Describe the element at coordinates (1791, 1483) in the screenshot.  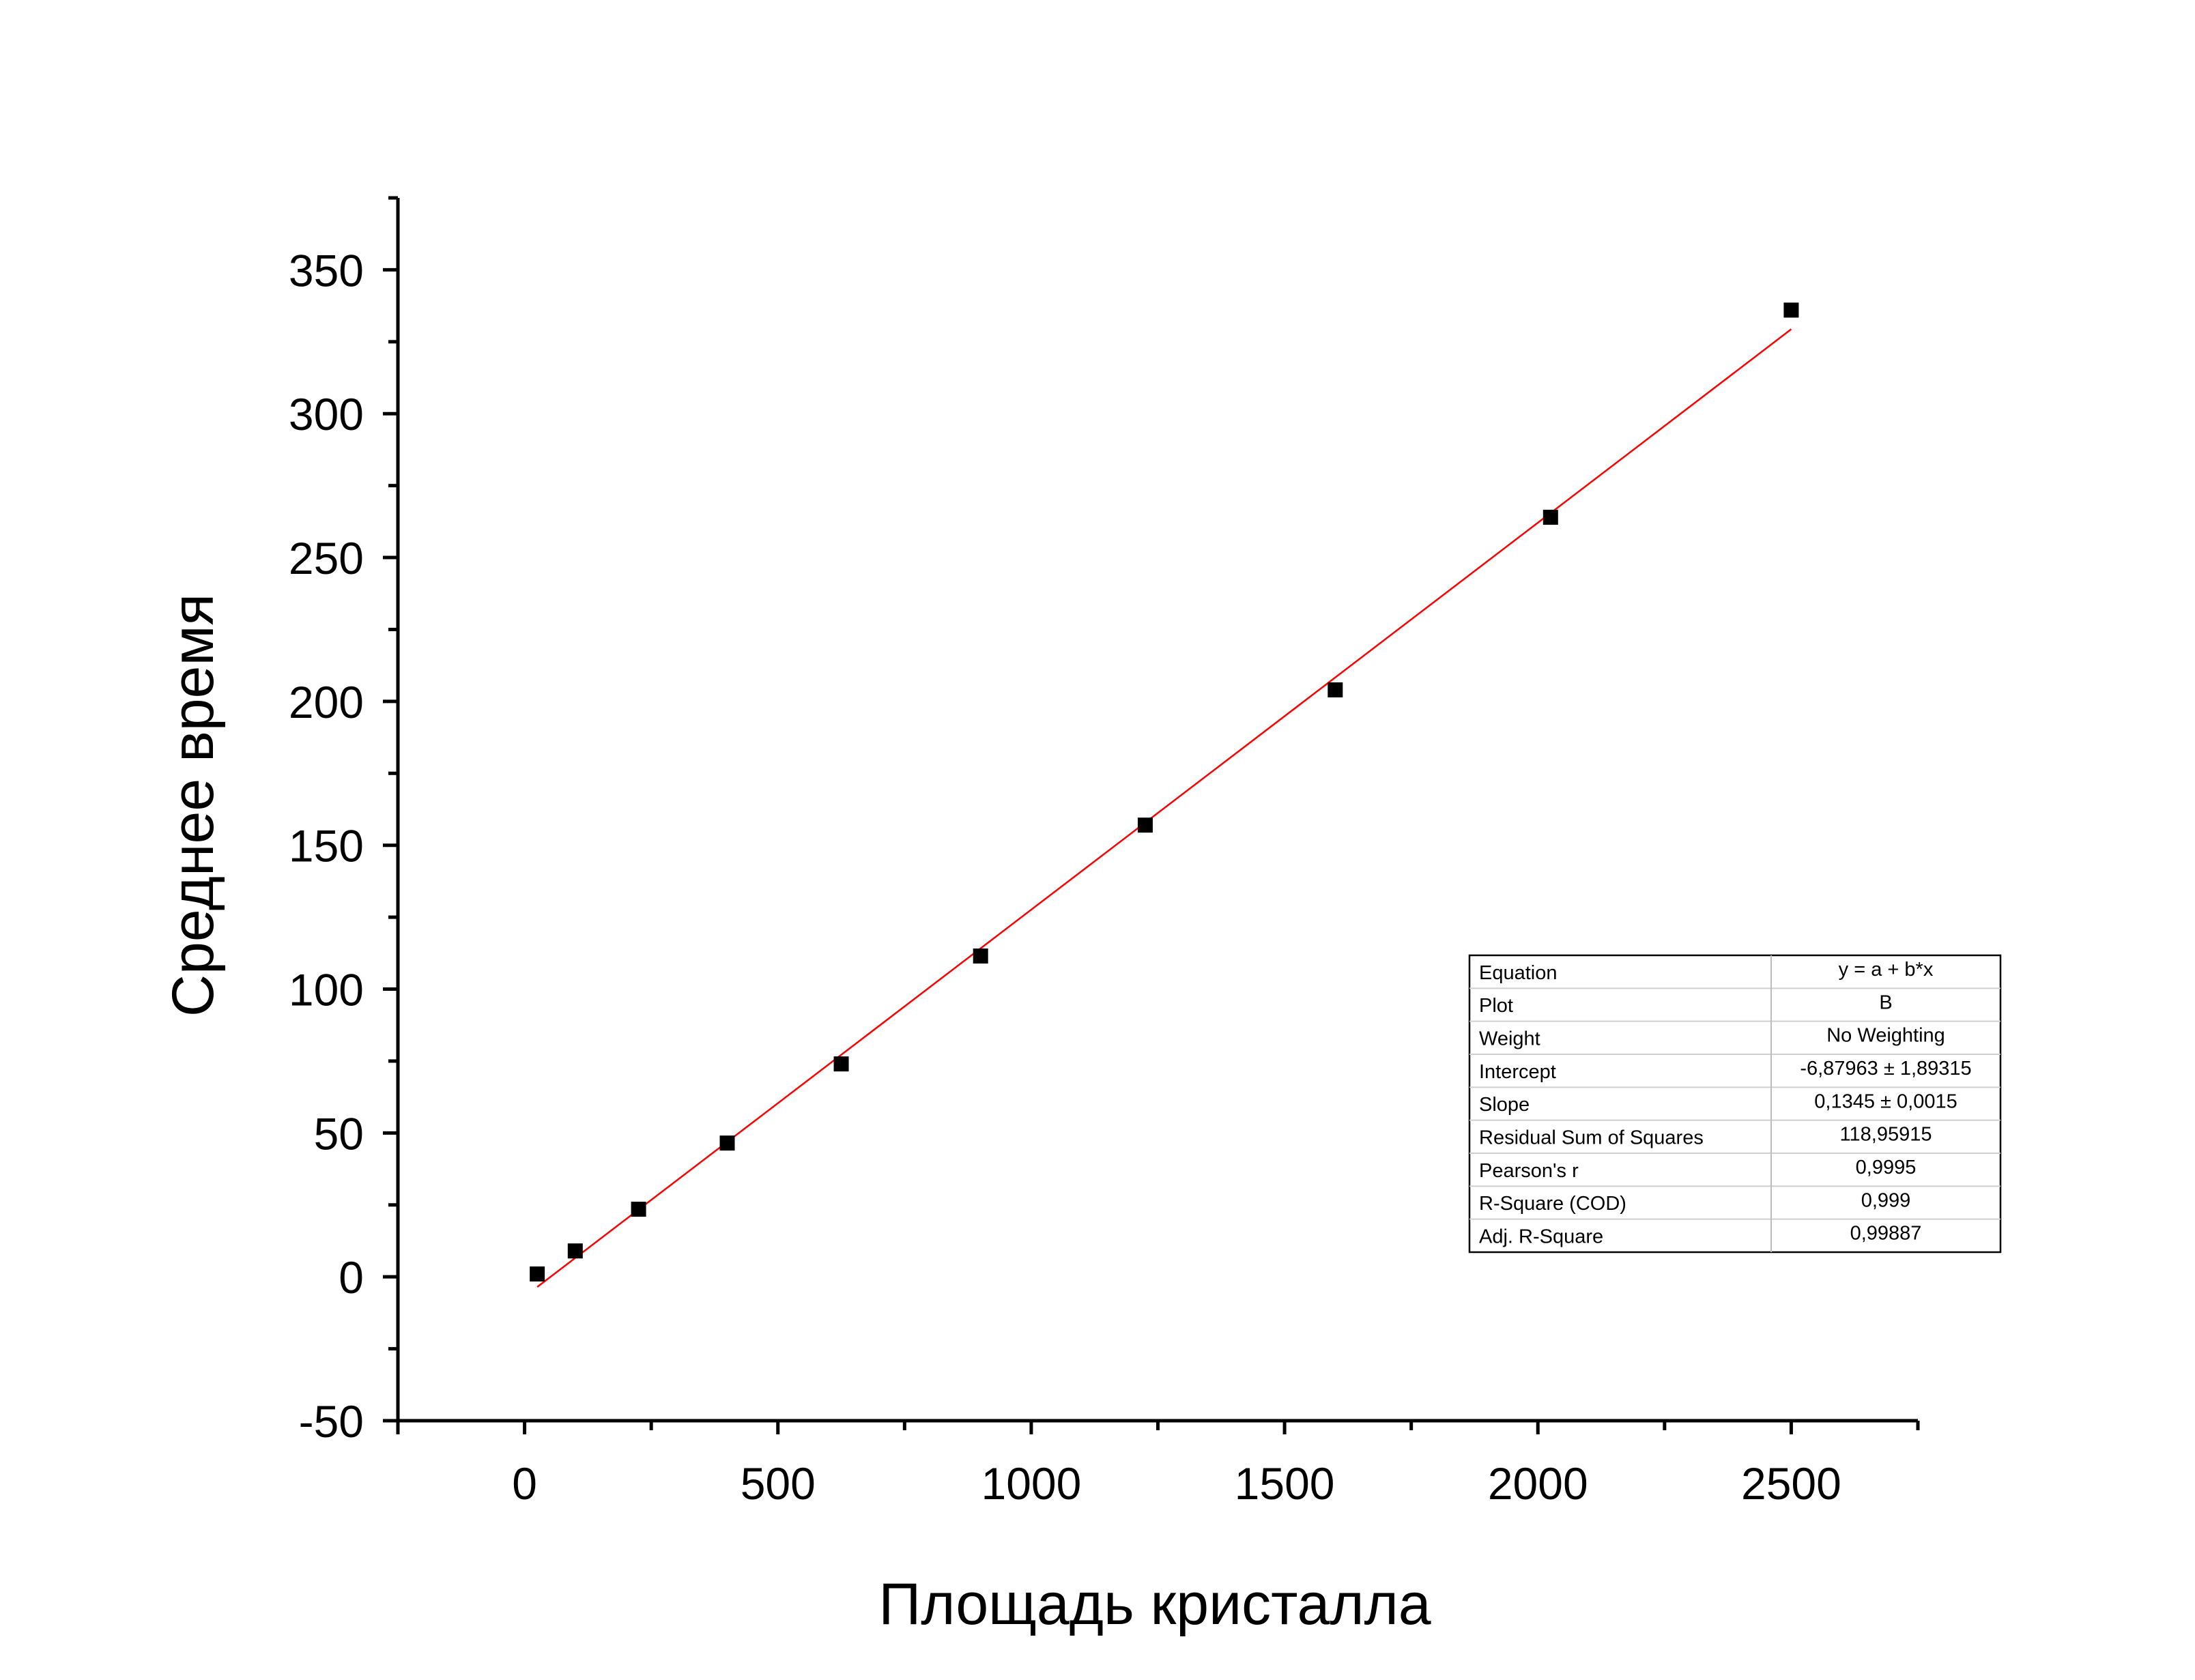
I see `x-tick-label: 2500` at that location.